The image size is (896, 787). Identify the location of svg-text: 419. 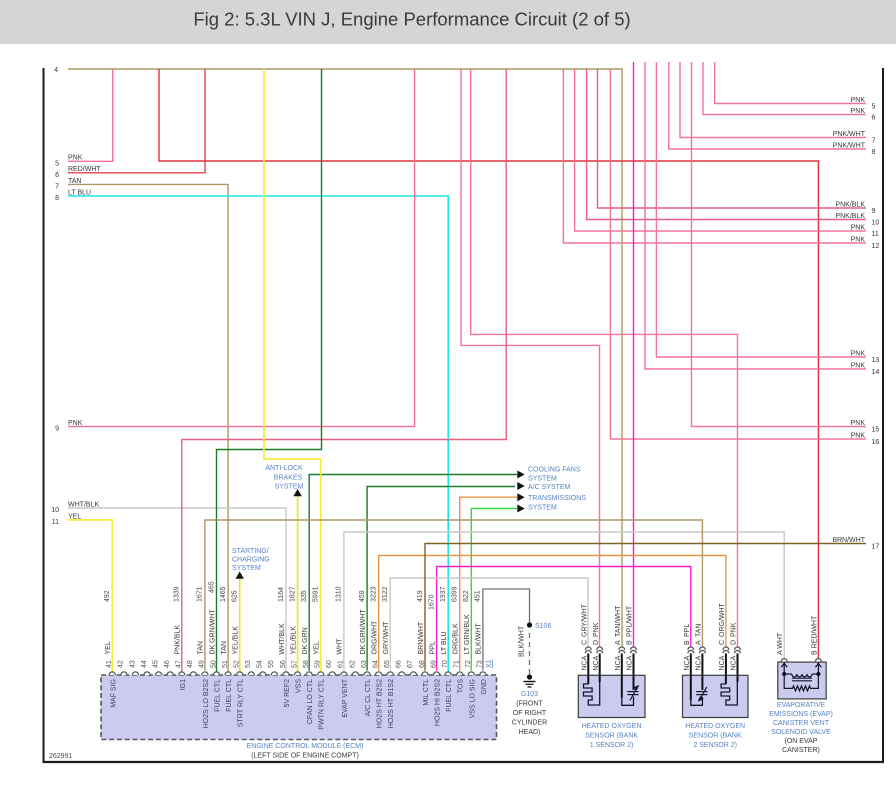
(420, 596).